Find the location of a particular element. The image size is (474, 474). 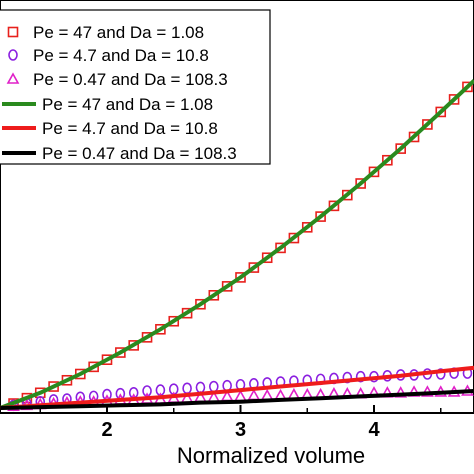

x-tick-label: 3 is located at coordinates (240, 430).